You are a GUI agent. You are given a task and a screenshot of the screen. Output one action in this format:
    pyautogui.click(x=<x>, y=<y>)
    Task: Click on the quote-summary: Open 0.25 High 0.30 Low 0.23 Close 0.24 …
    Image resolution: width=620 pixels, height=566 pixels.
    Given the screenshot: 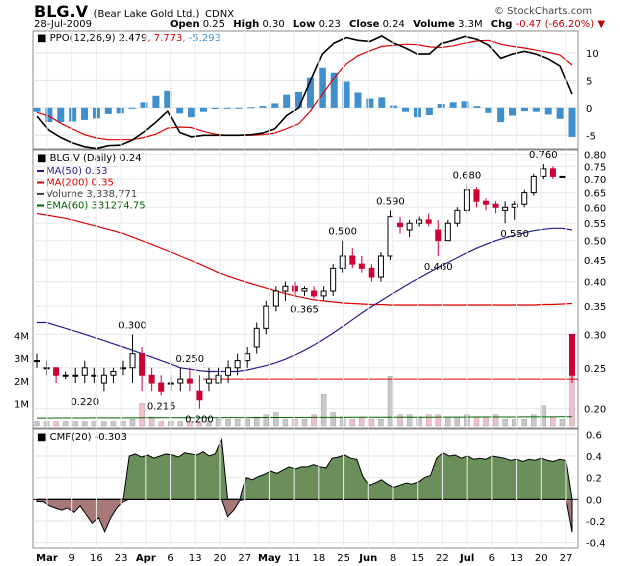 What is the action you would take?
    pyautogui.click(x=385, y=24)
    